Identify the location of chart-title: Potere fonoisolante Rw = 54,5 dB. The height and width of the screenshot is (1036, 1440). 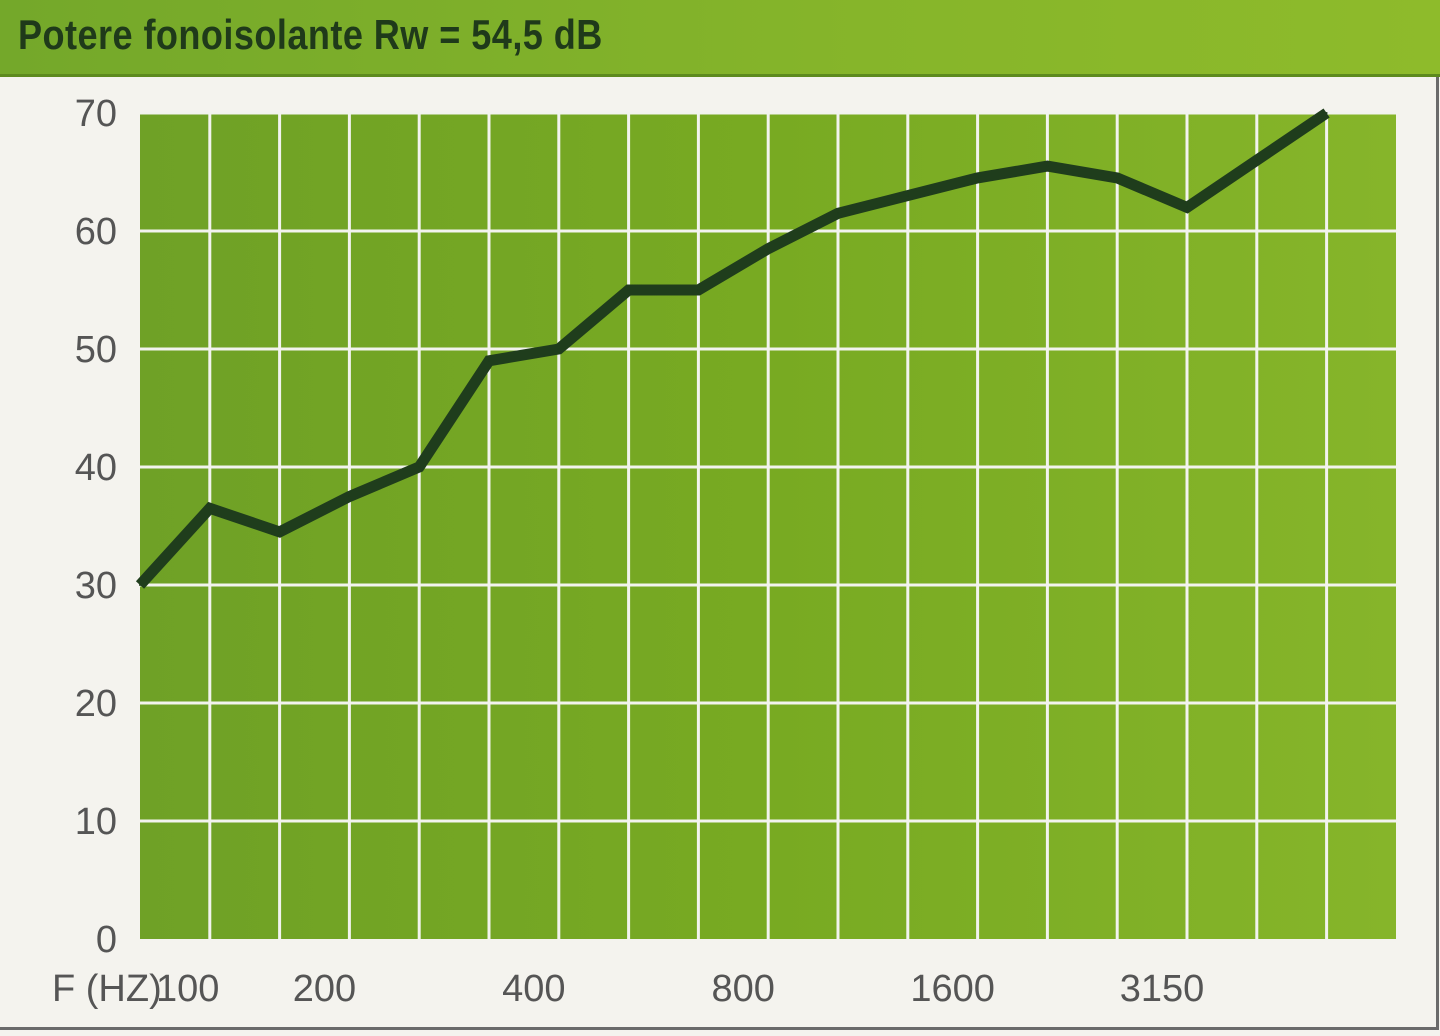
(310, 34).